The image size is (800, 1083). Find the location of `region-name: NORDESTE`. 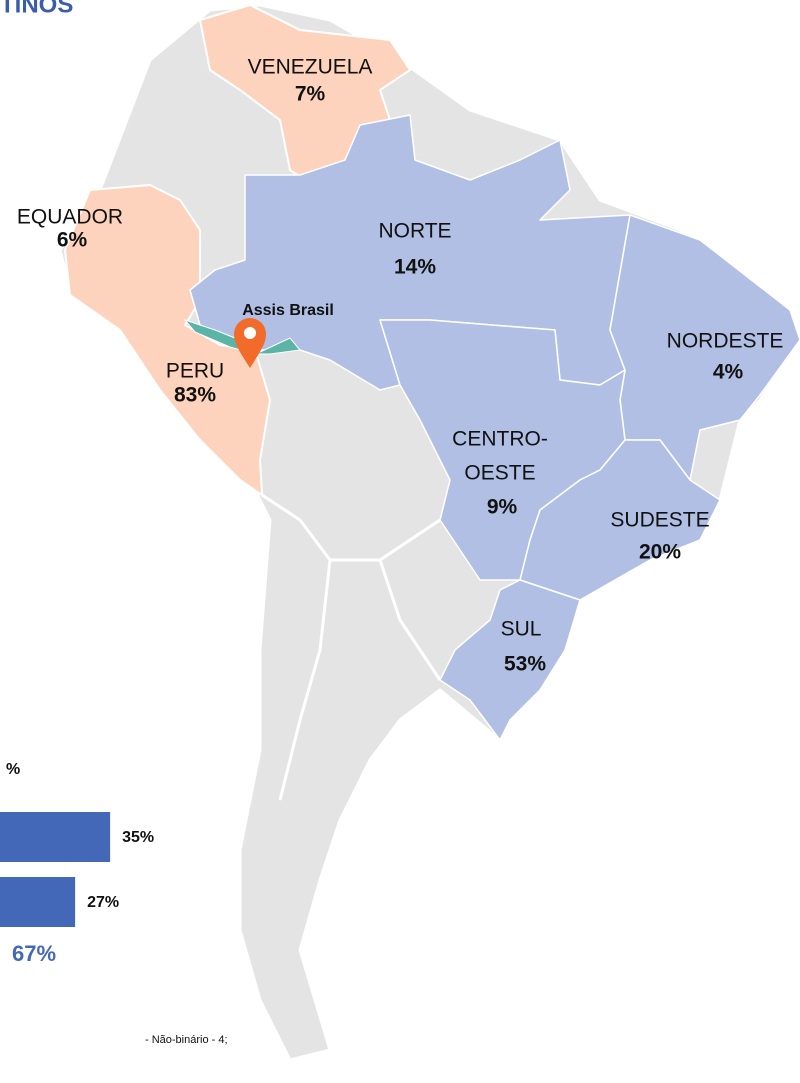

region-name: NORDESTE is located at coordinates (725, 341).